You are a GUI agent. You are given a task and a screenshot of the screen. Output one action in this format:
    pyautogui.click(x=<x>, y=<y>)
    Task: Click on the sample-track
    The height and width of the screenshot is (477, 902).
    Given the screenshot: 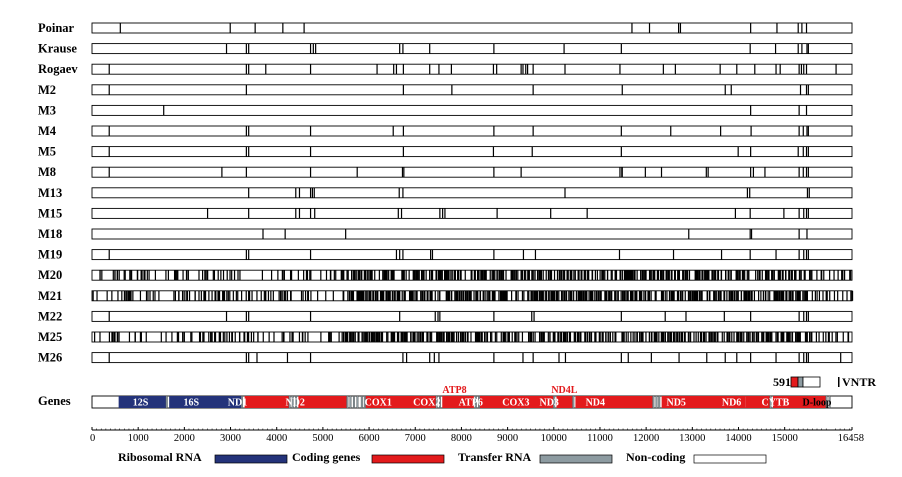 What is the action you would take?
    pyautogui.click(x=472, y=172)
    